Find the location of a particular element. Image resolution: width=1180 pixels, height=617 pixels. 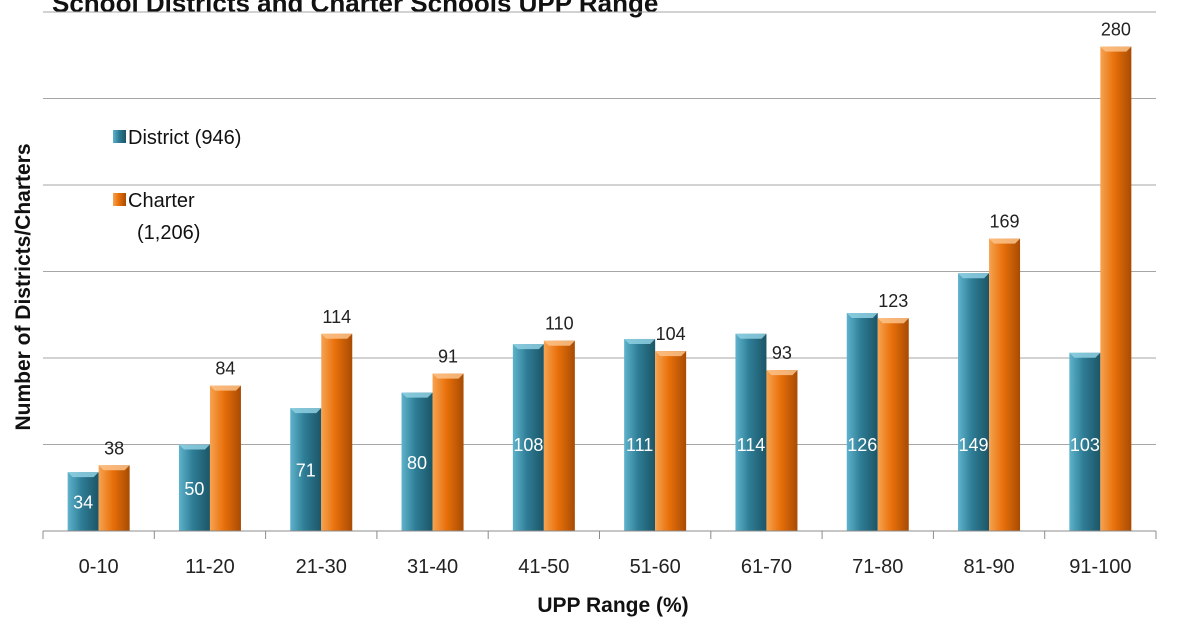

value-label-charter: 123 is located at coordinates (893, 301).